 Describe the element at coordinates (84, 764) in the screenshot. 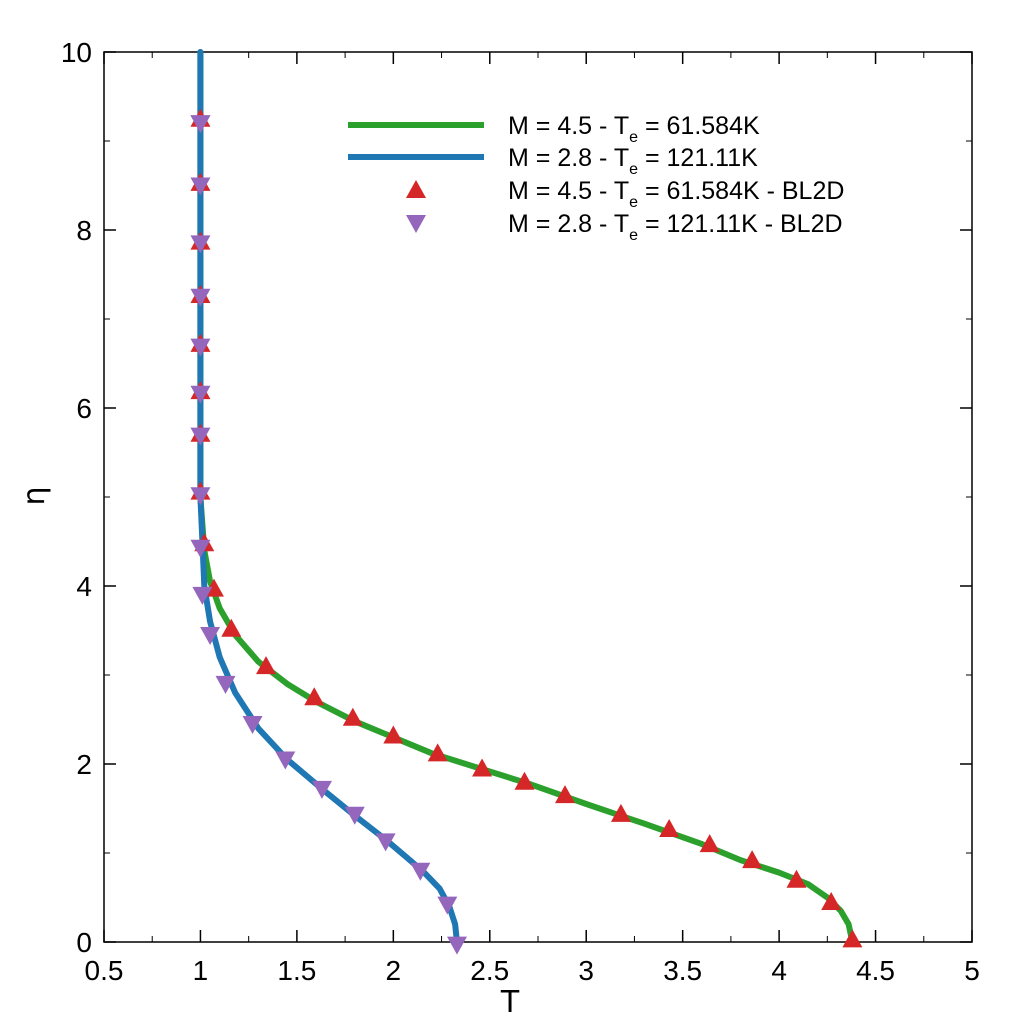

I see `y-tick-label: 2` at that location.